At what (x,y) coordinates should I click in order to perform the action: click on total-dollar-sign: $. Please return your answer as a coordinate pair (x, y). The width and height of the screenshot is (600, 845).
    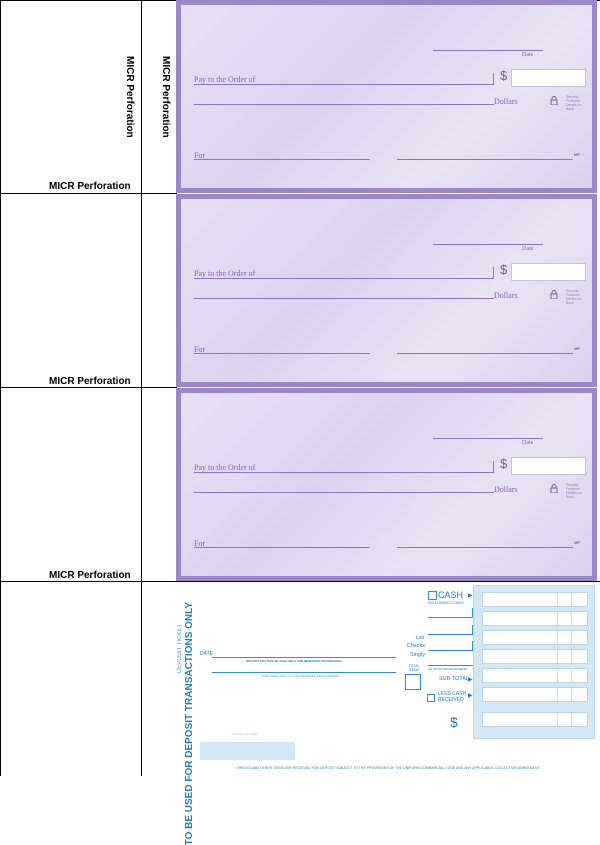
    Looking at the image, I should click on (454, 722).